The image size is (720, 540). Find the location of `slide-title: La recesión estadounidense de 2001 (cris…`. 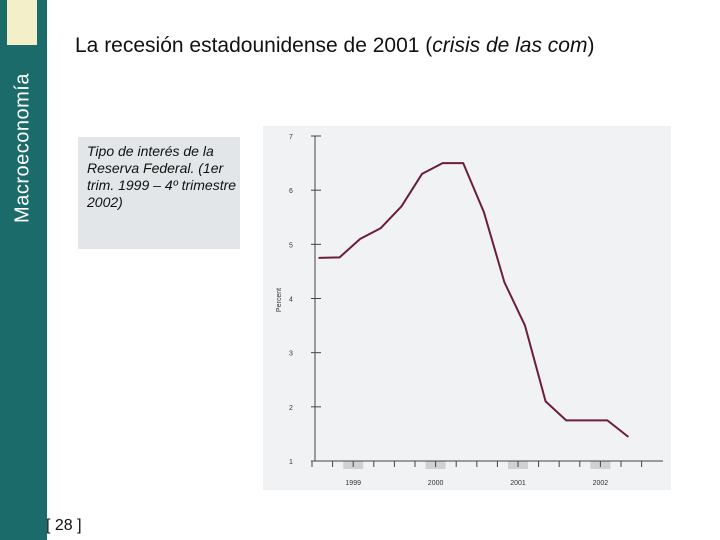

slide-title: La recesión estadounidense de 2001 (cris… is located at coordinates (334, 46).